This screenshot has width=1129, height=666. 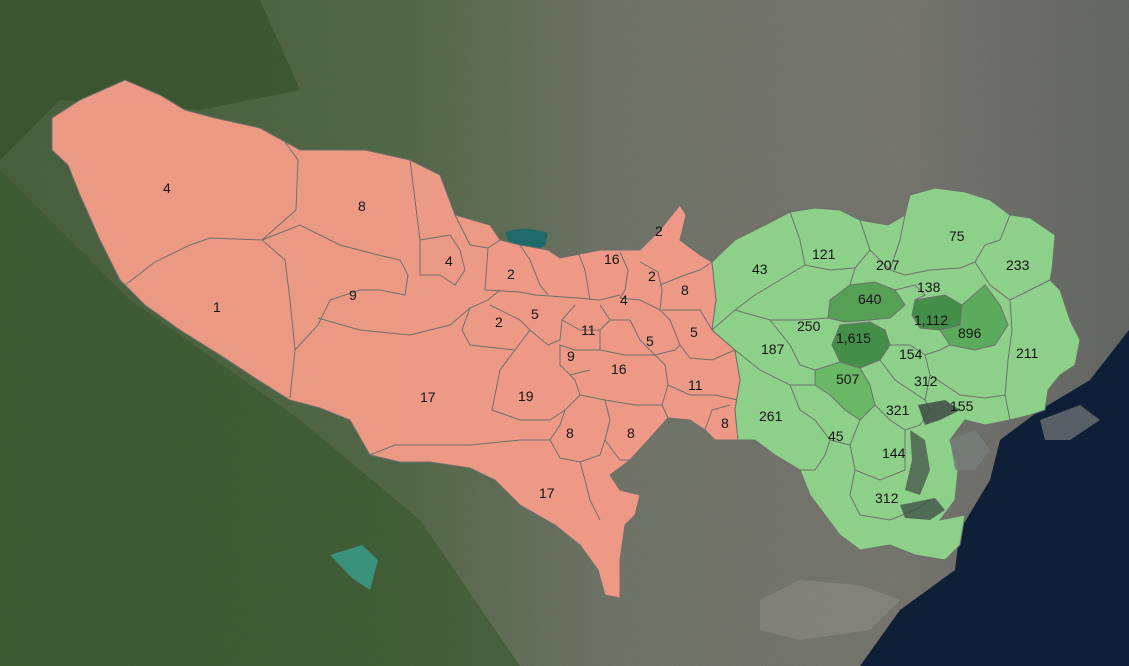 I want to click on region-value-label: 19, so click(x=526, y=396).